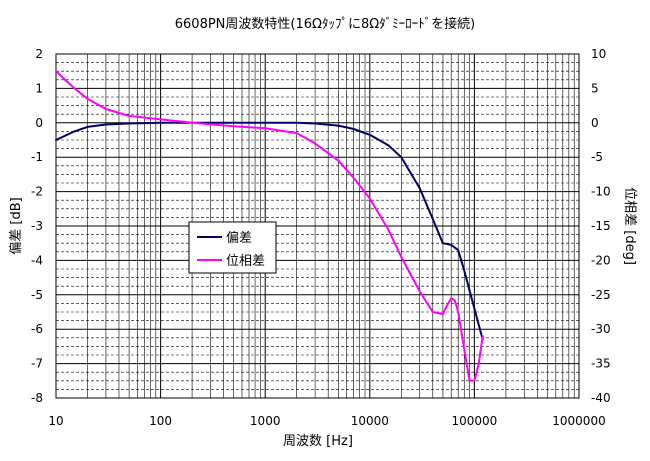 The width and height of the screenshot is (650, 461). What do you see at coordinates (595, 123) in the screenshot?
I see `y-right-tick-label: 0` at bounding box center [595, 123].